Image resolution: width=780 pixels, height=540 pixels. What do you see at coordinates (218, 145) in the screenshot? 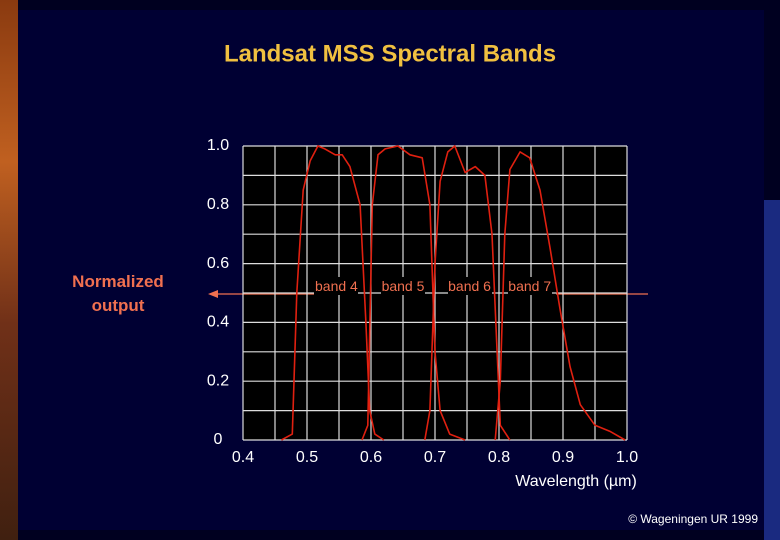
I see `y-tick-label: 1.0` at bounding box center [218, 145].